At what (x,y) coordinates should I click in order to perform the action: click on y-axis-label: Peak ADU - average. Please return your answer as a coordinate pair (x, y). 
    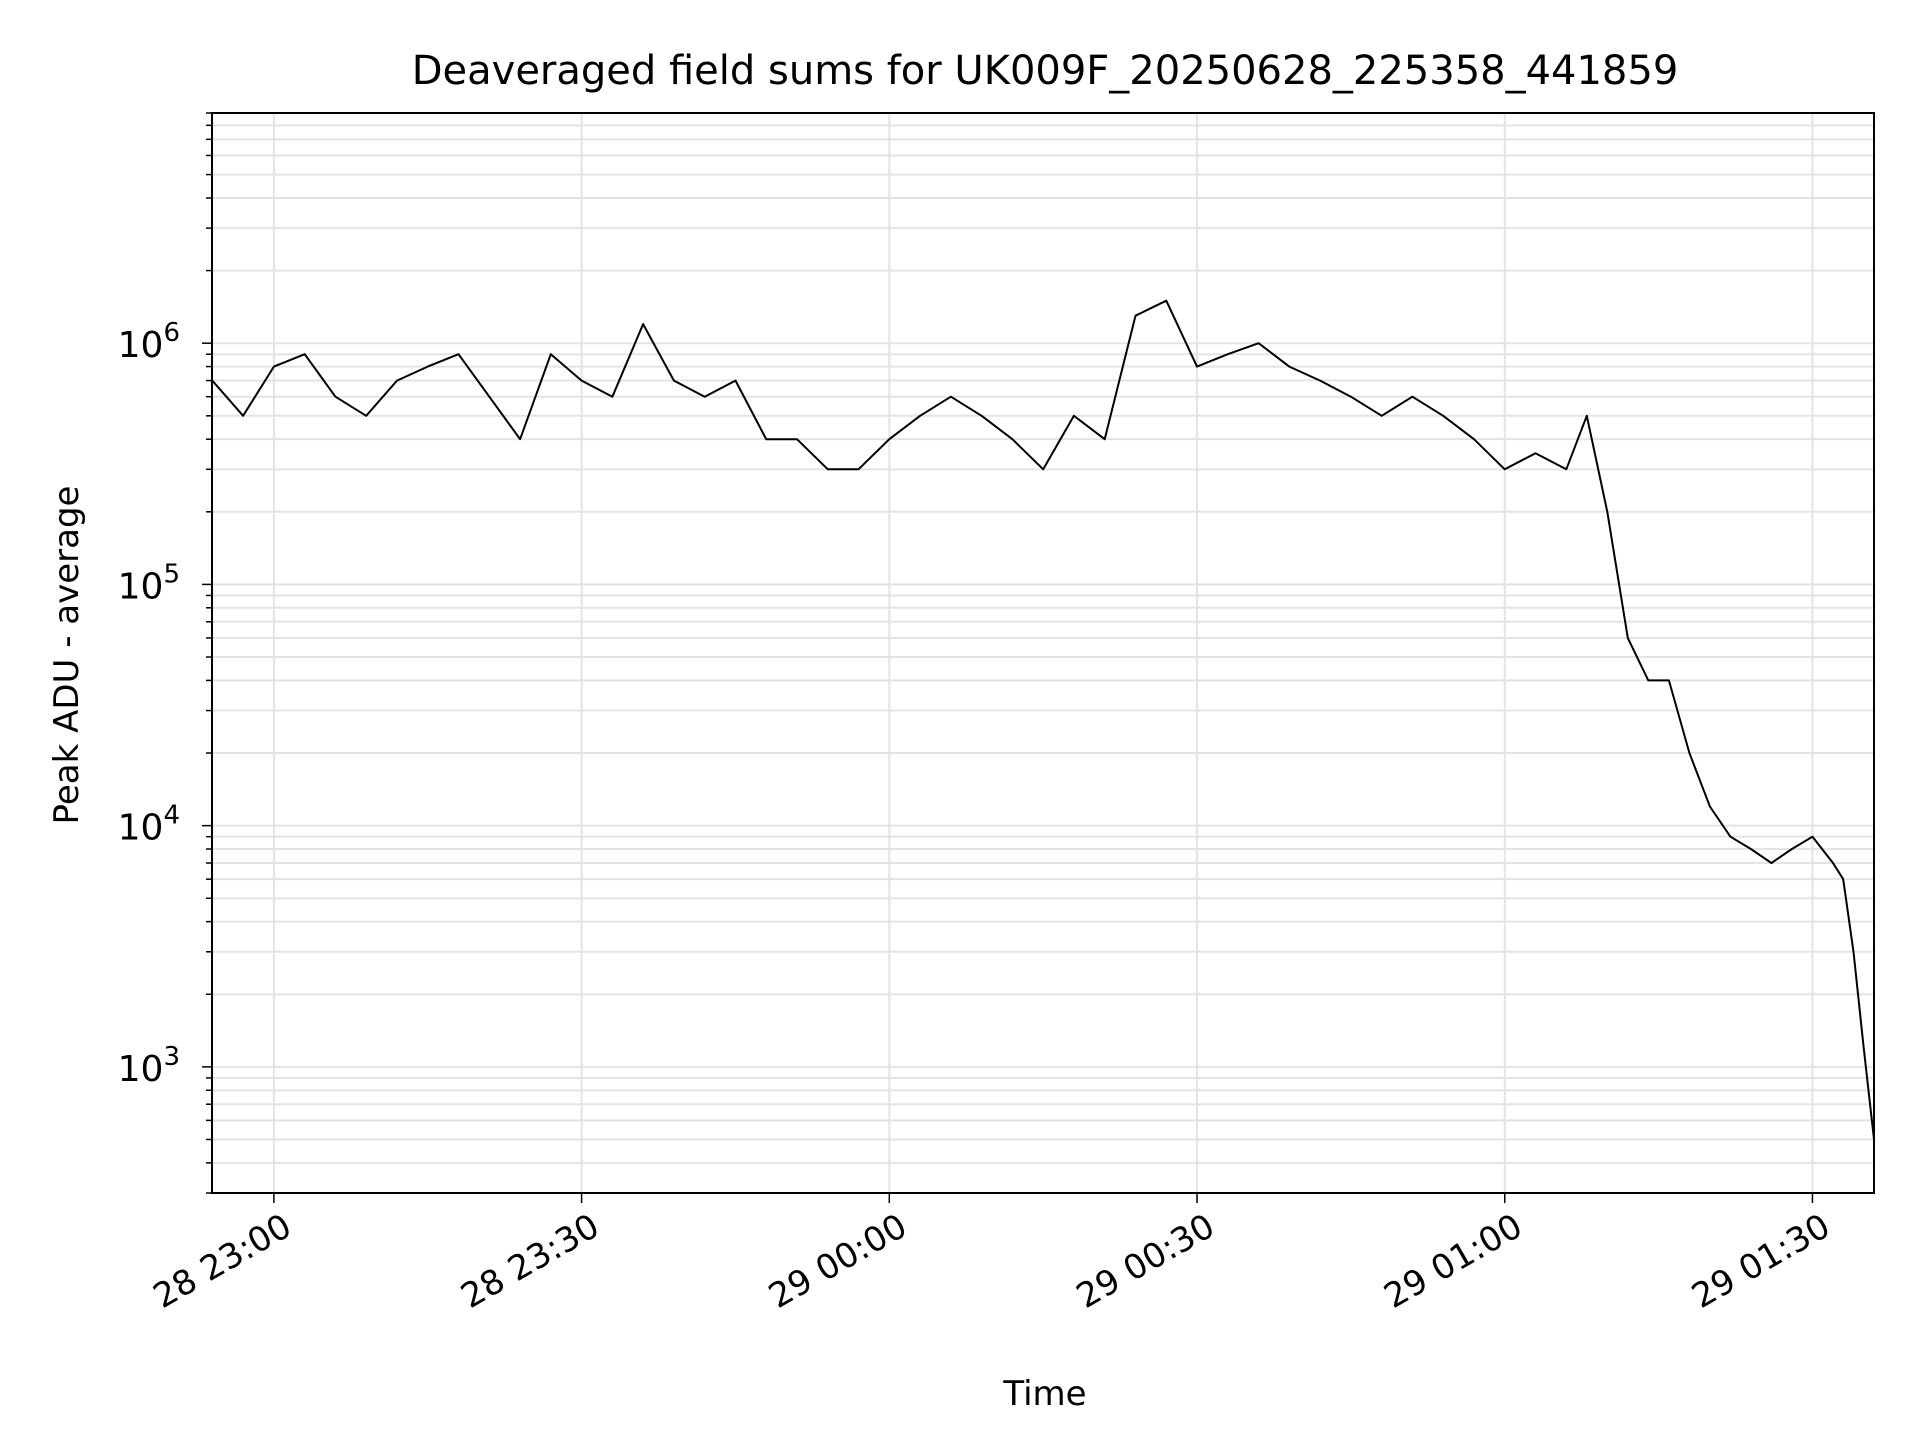
    Looking at the image, I should click on (67, 655).